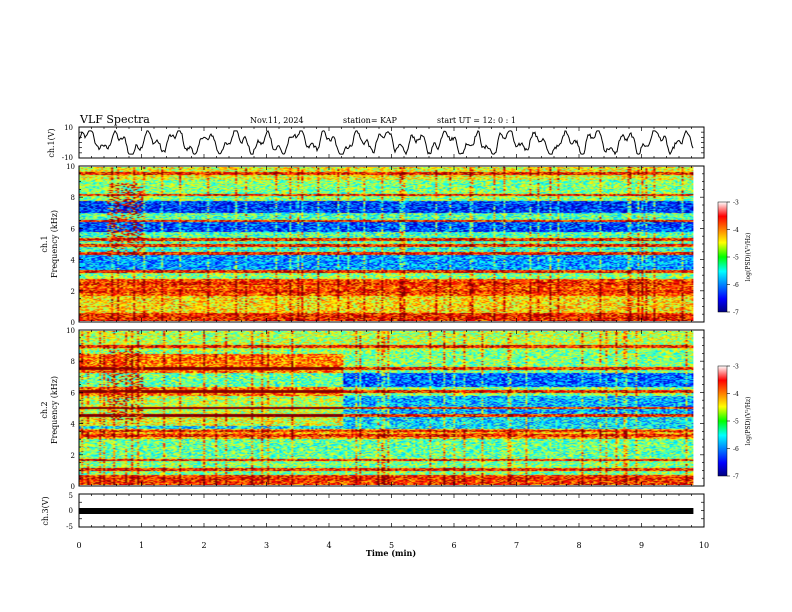 This screenshot has width=792, height=612. I want to click on x-tick-label: 5, so click(391, 545).